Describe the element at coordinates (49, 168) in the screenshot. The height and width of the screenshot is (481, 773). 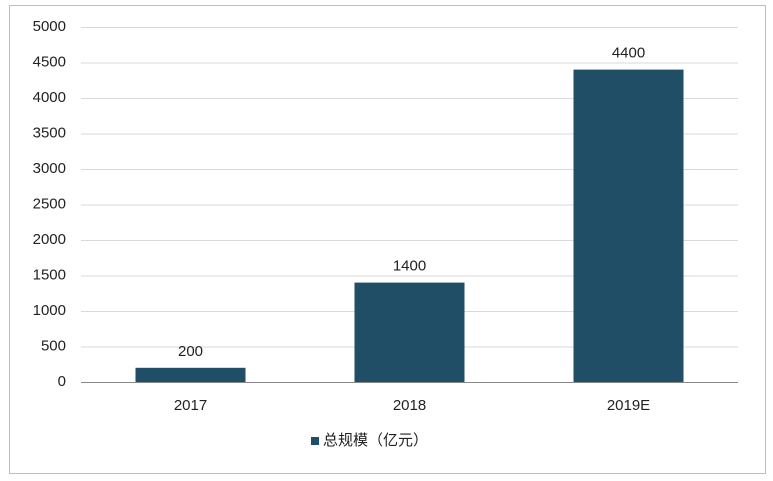
I see `y-tick-label: 3000` at that location.